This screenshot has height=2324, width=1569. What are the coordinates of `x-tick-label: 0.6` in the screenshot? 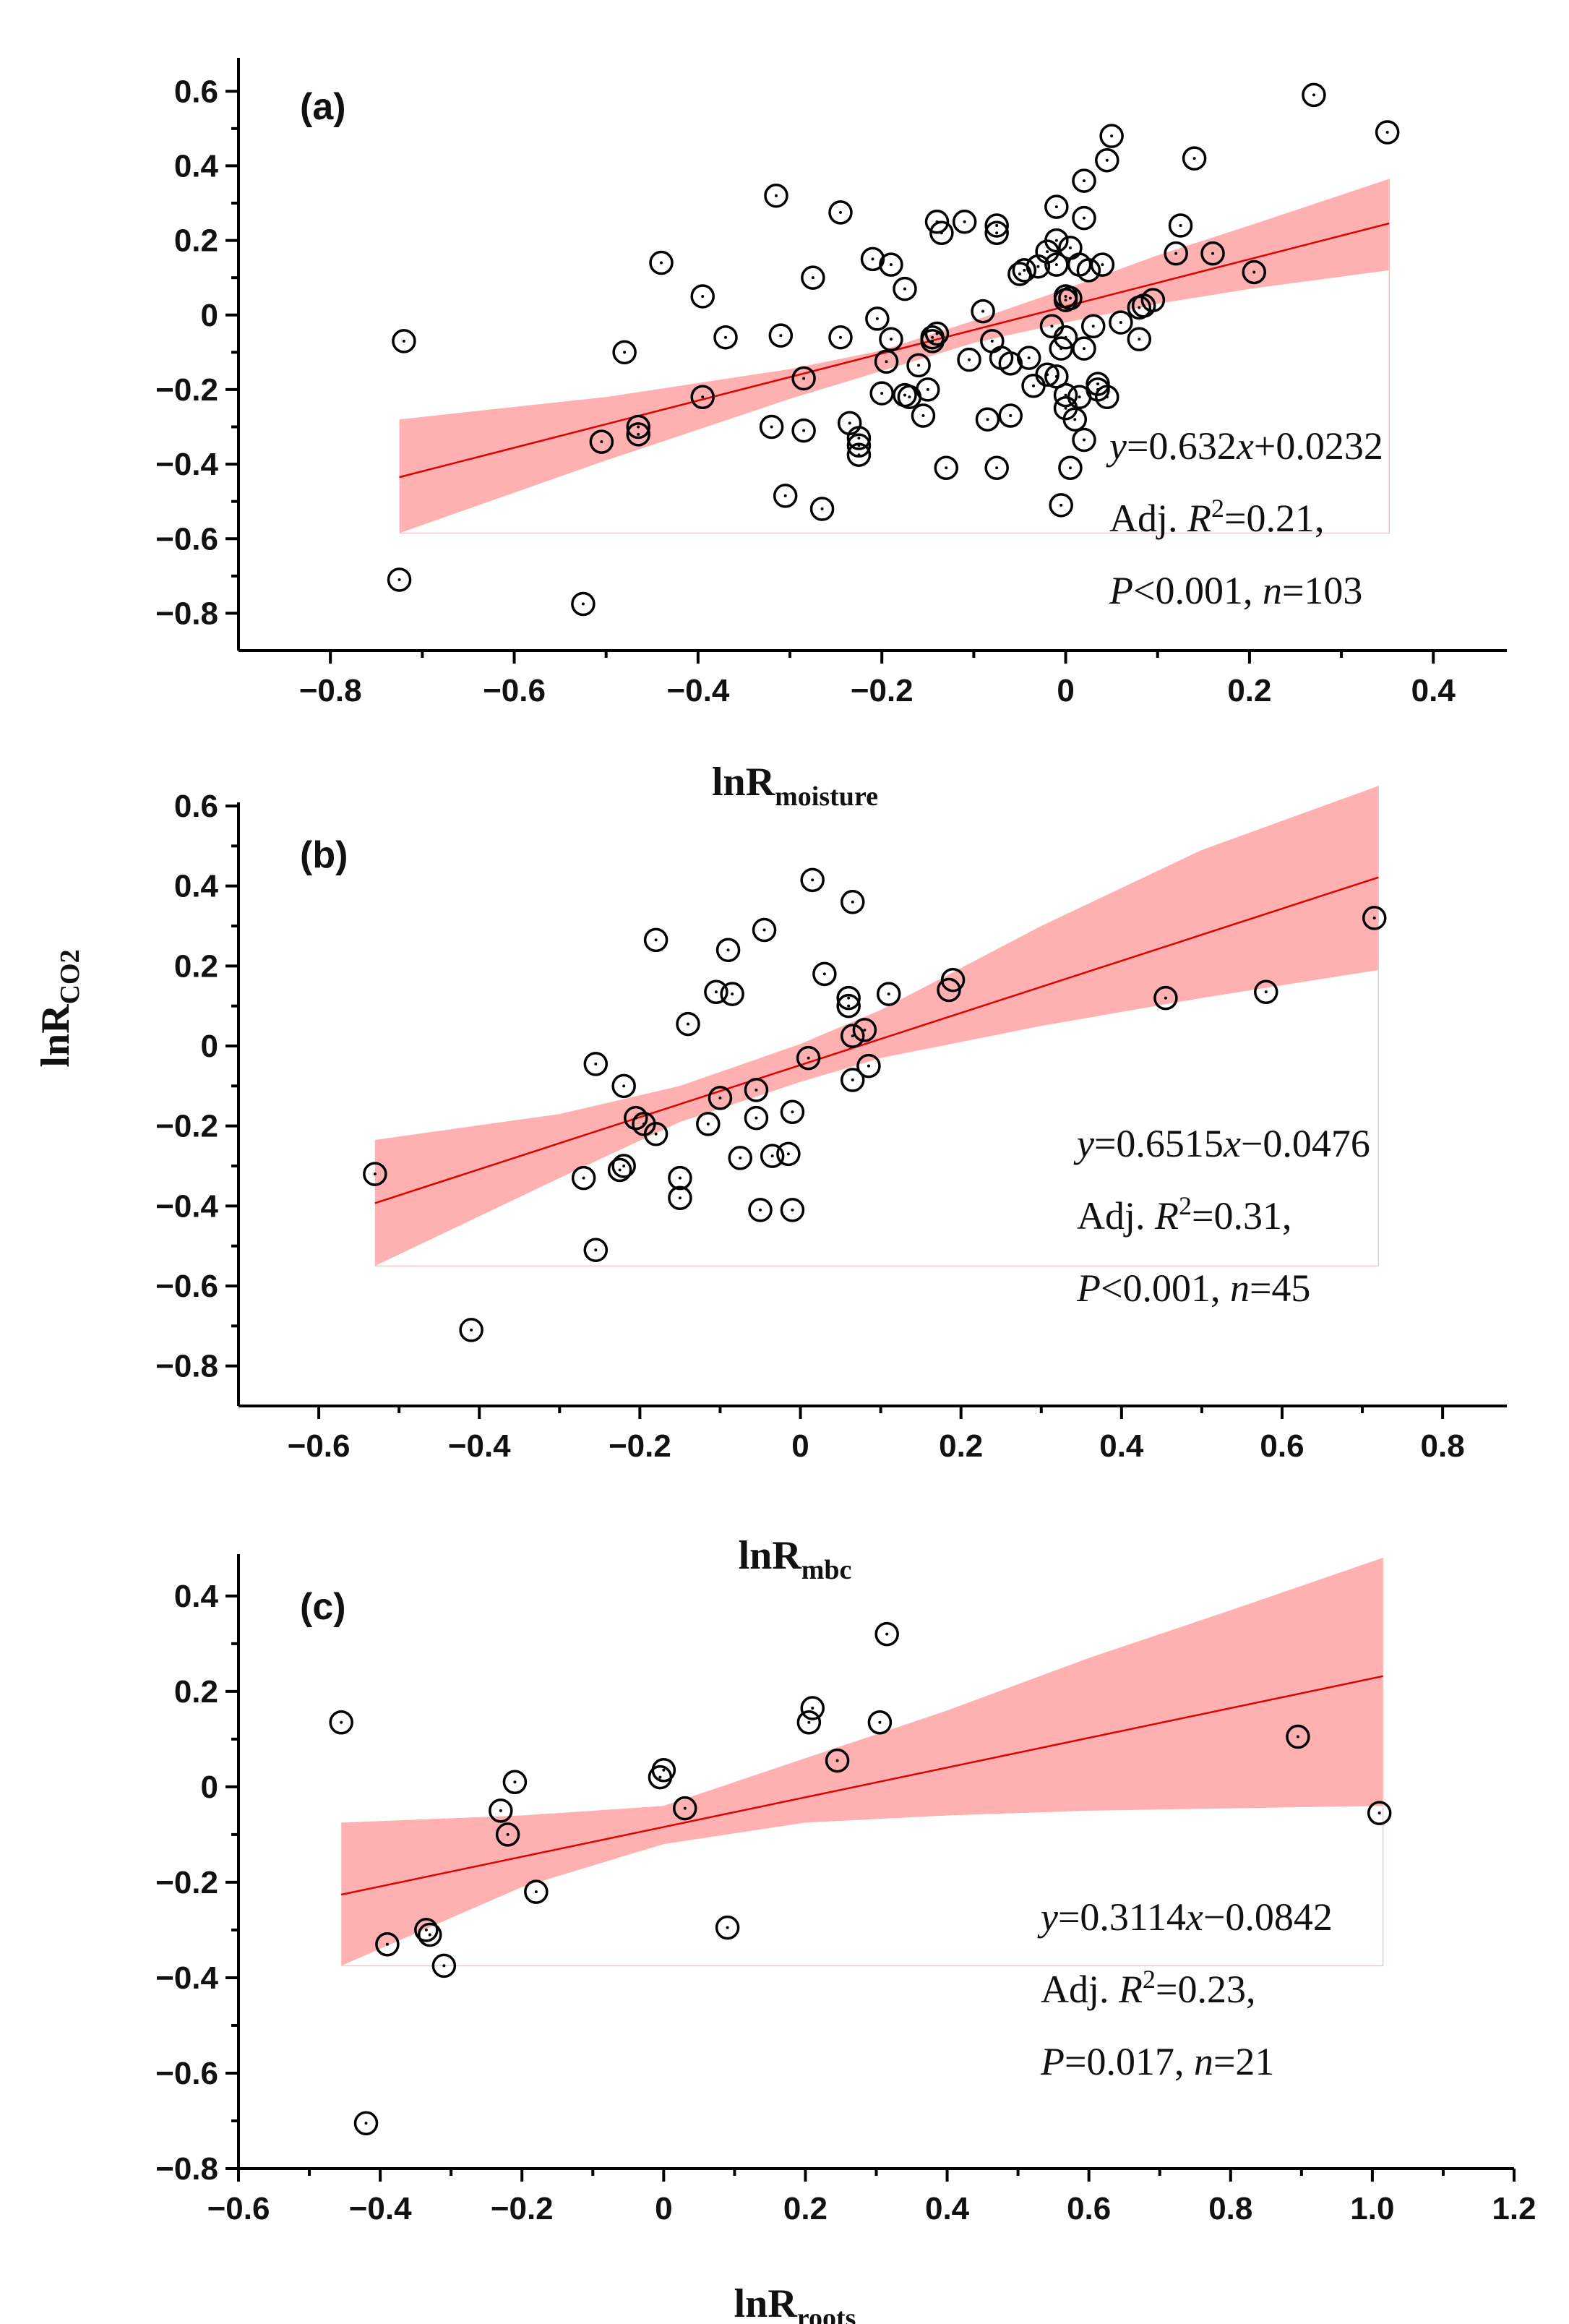 It's located at (1089, 2208).